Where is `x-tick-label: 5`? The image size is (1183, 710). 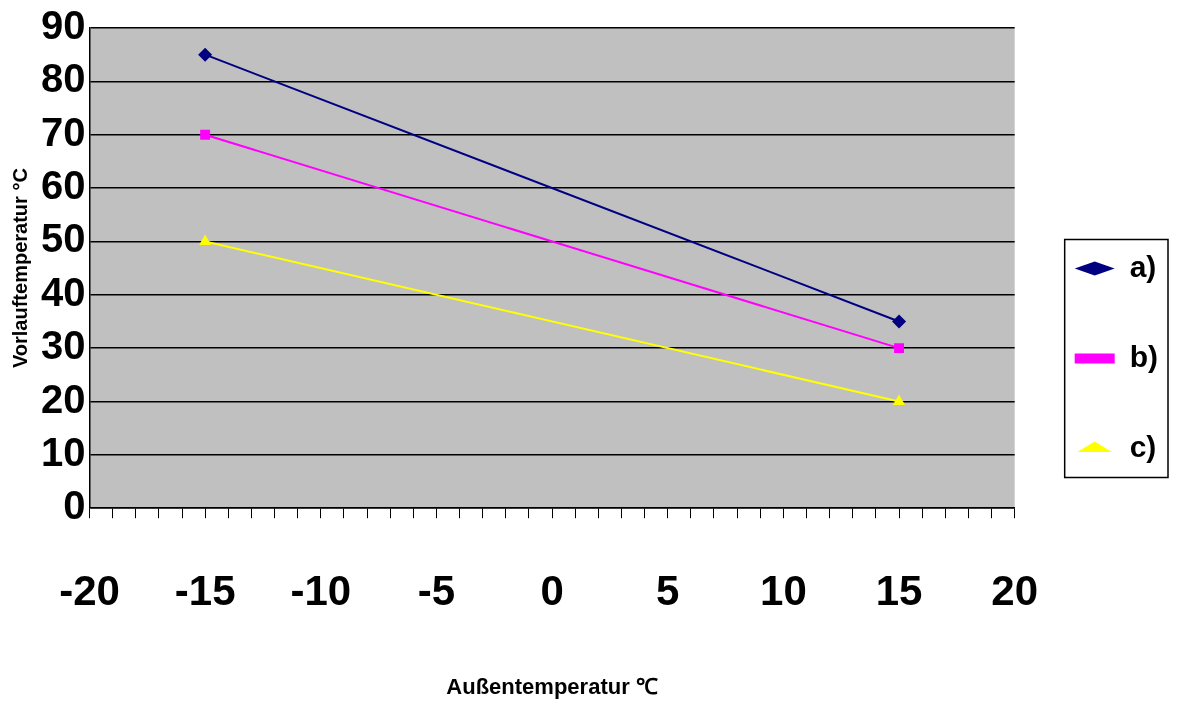 x-tick-label: 5 is located at coordinates (668, 590).